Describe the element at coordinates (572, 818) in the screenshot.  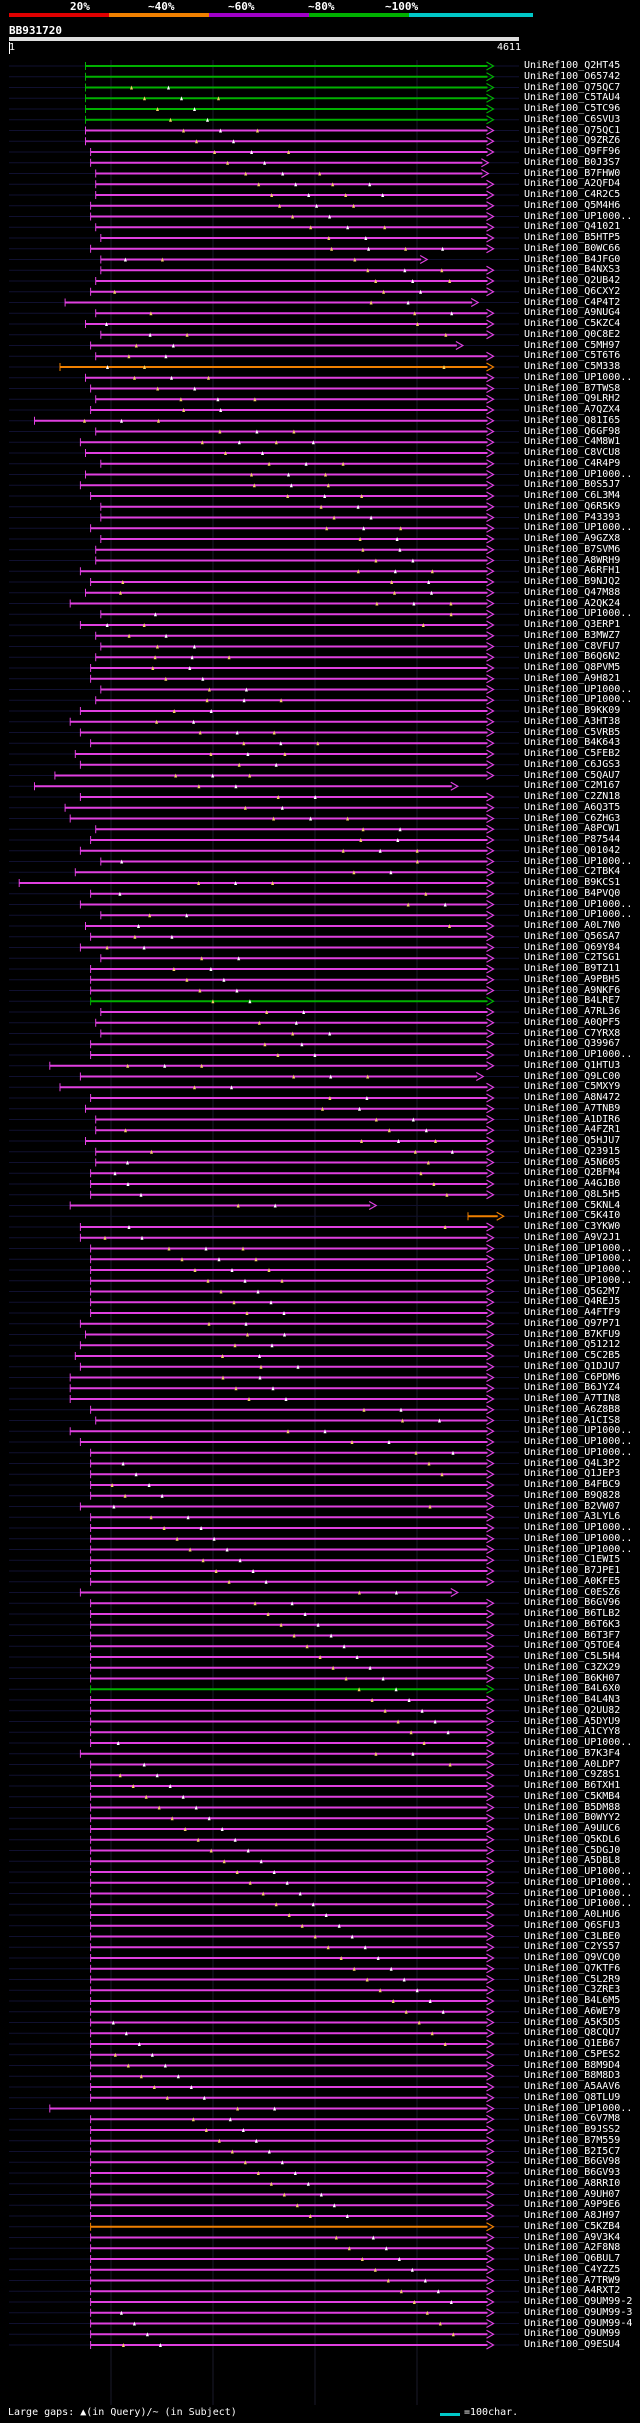
I see `hit-link: UniRef100_C6ZHG3` at that location.